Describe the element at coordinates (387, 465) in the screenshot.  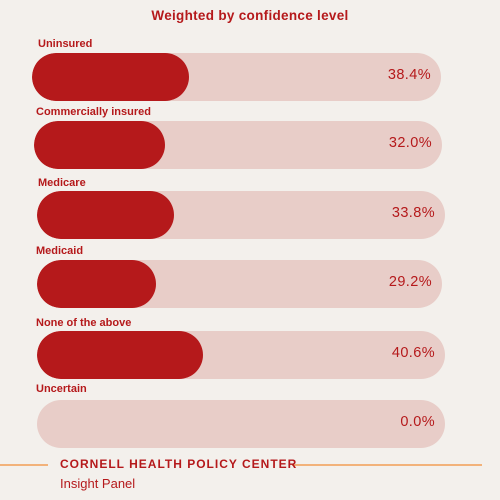
I see `footer-rule-right` at that location.